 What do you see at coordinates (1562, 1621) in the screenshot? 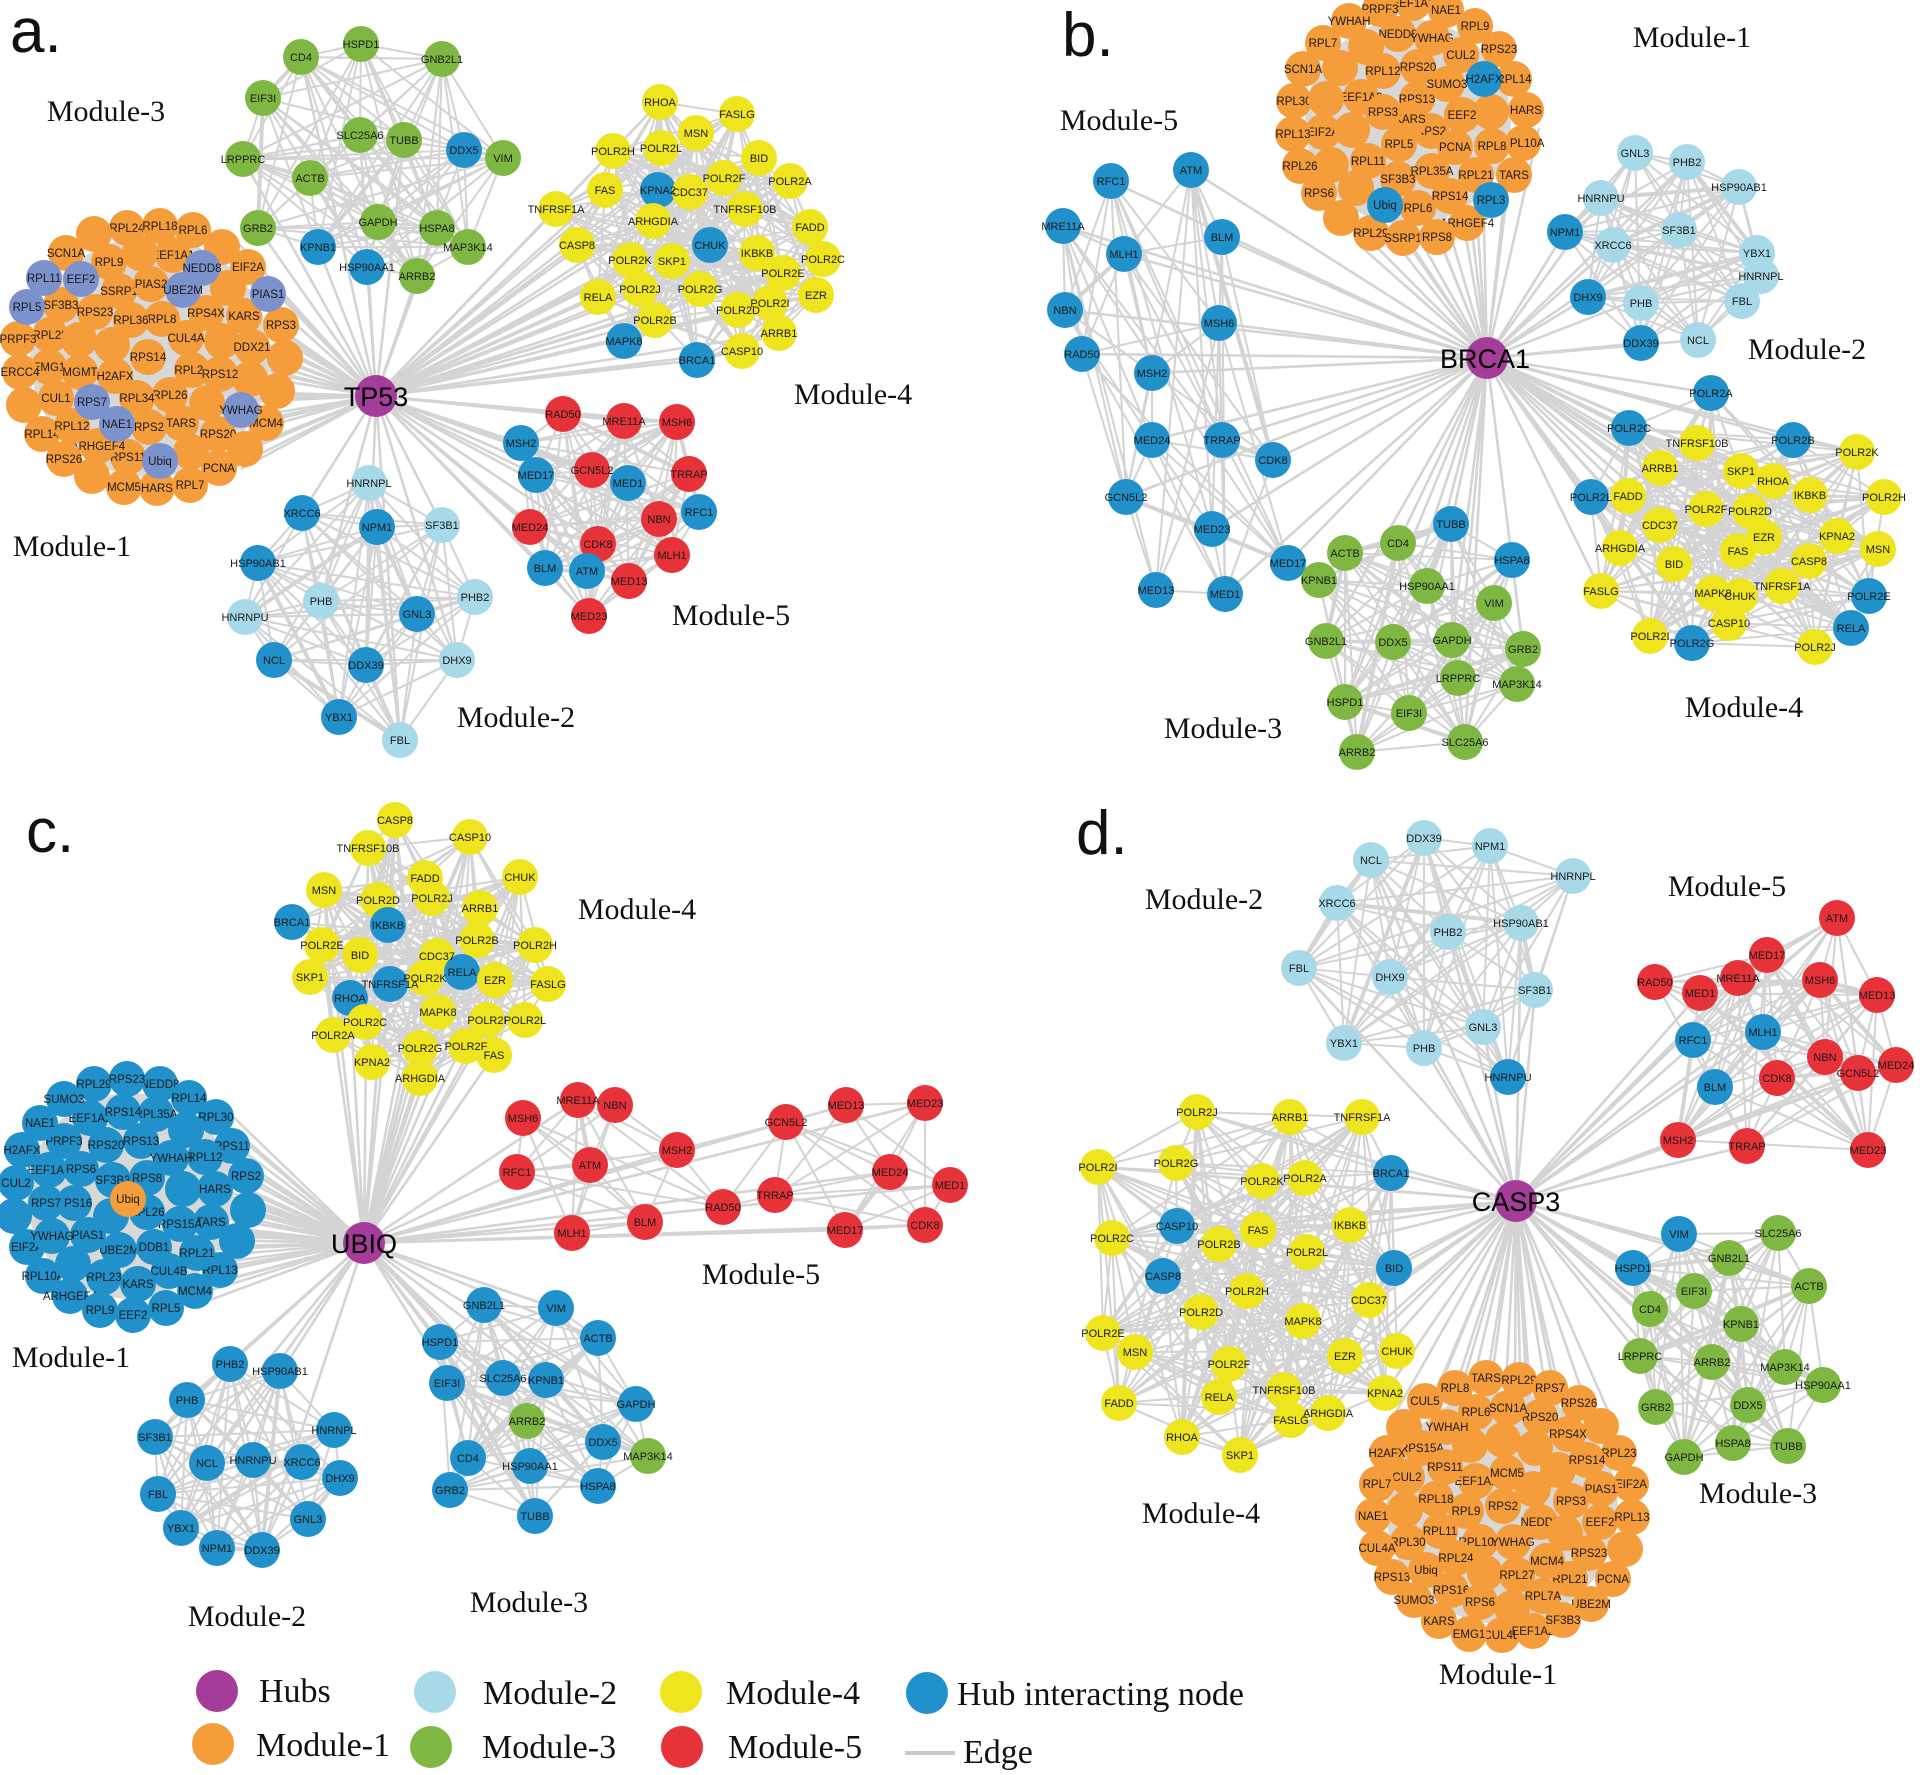
I see `svg-text: SF3B3` at bounding box center [1562, 1621].